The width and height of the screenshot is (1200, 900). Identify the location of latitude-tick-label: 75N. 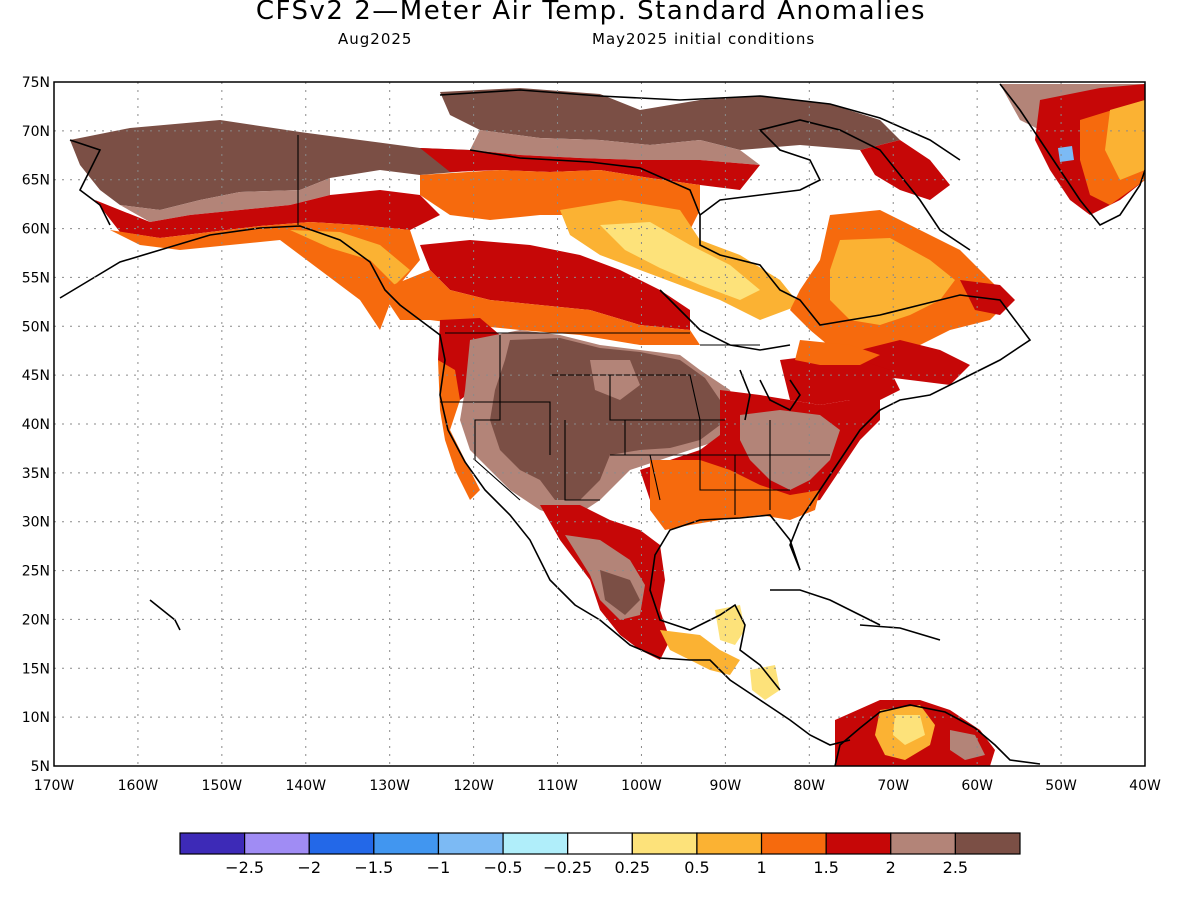
(36, 83).